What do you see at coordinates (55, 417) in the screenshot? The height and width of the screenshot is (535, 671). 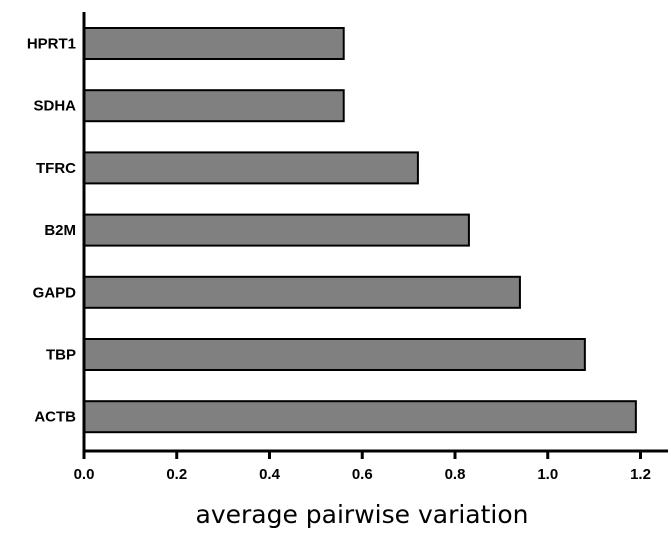 I see `category-label-actb: ACTB` at bounding box center [55, 417].